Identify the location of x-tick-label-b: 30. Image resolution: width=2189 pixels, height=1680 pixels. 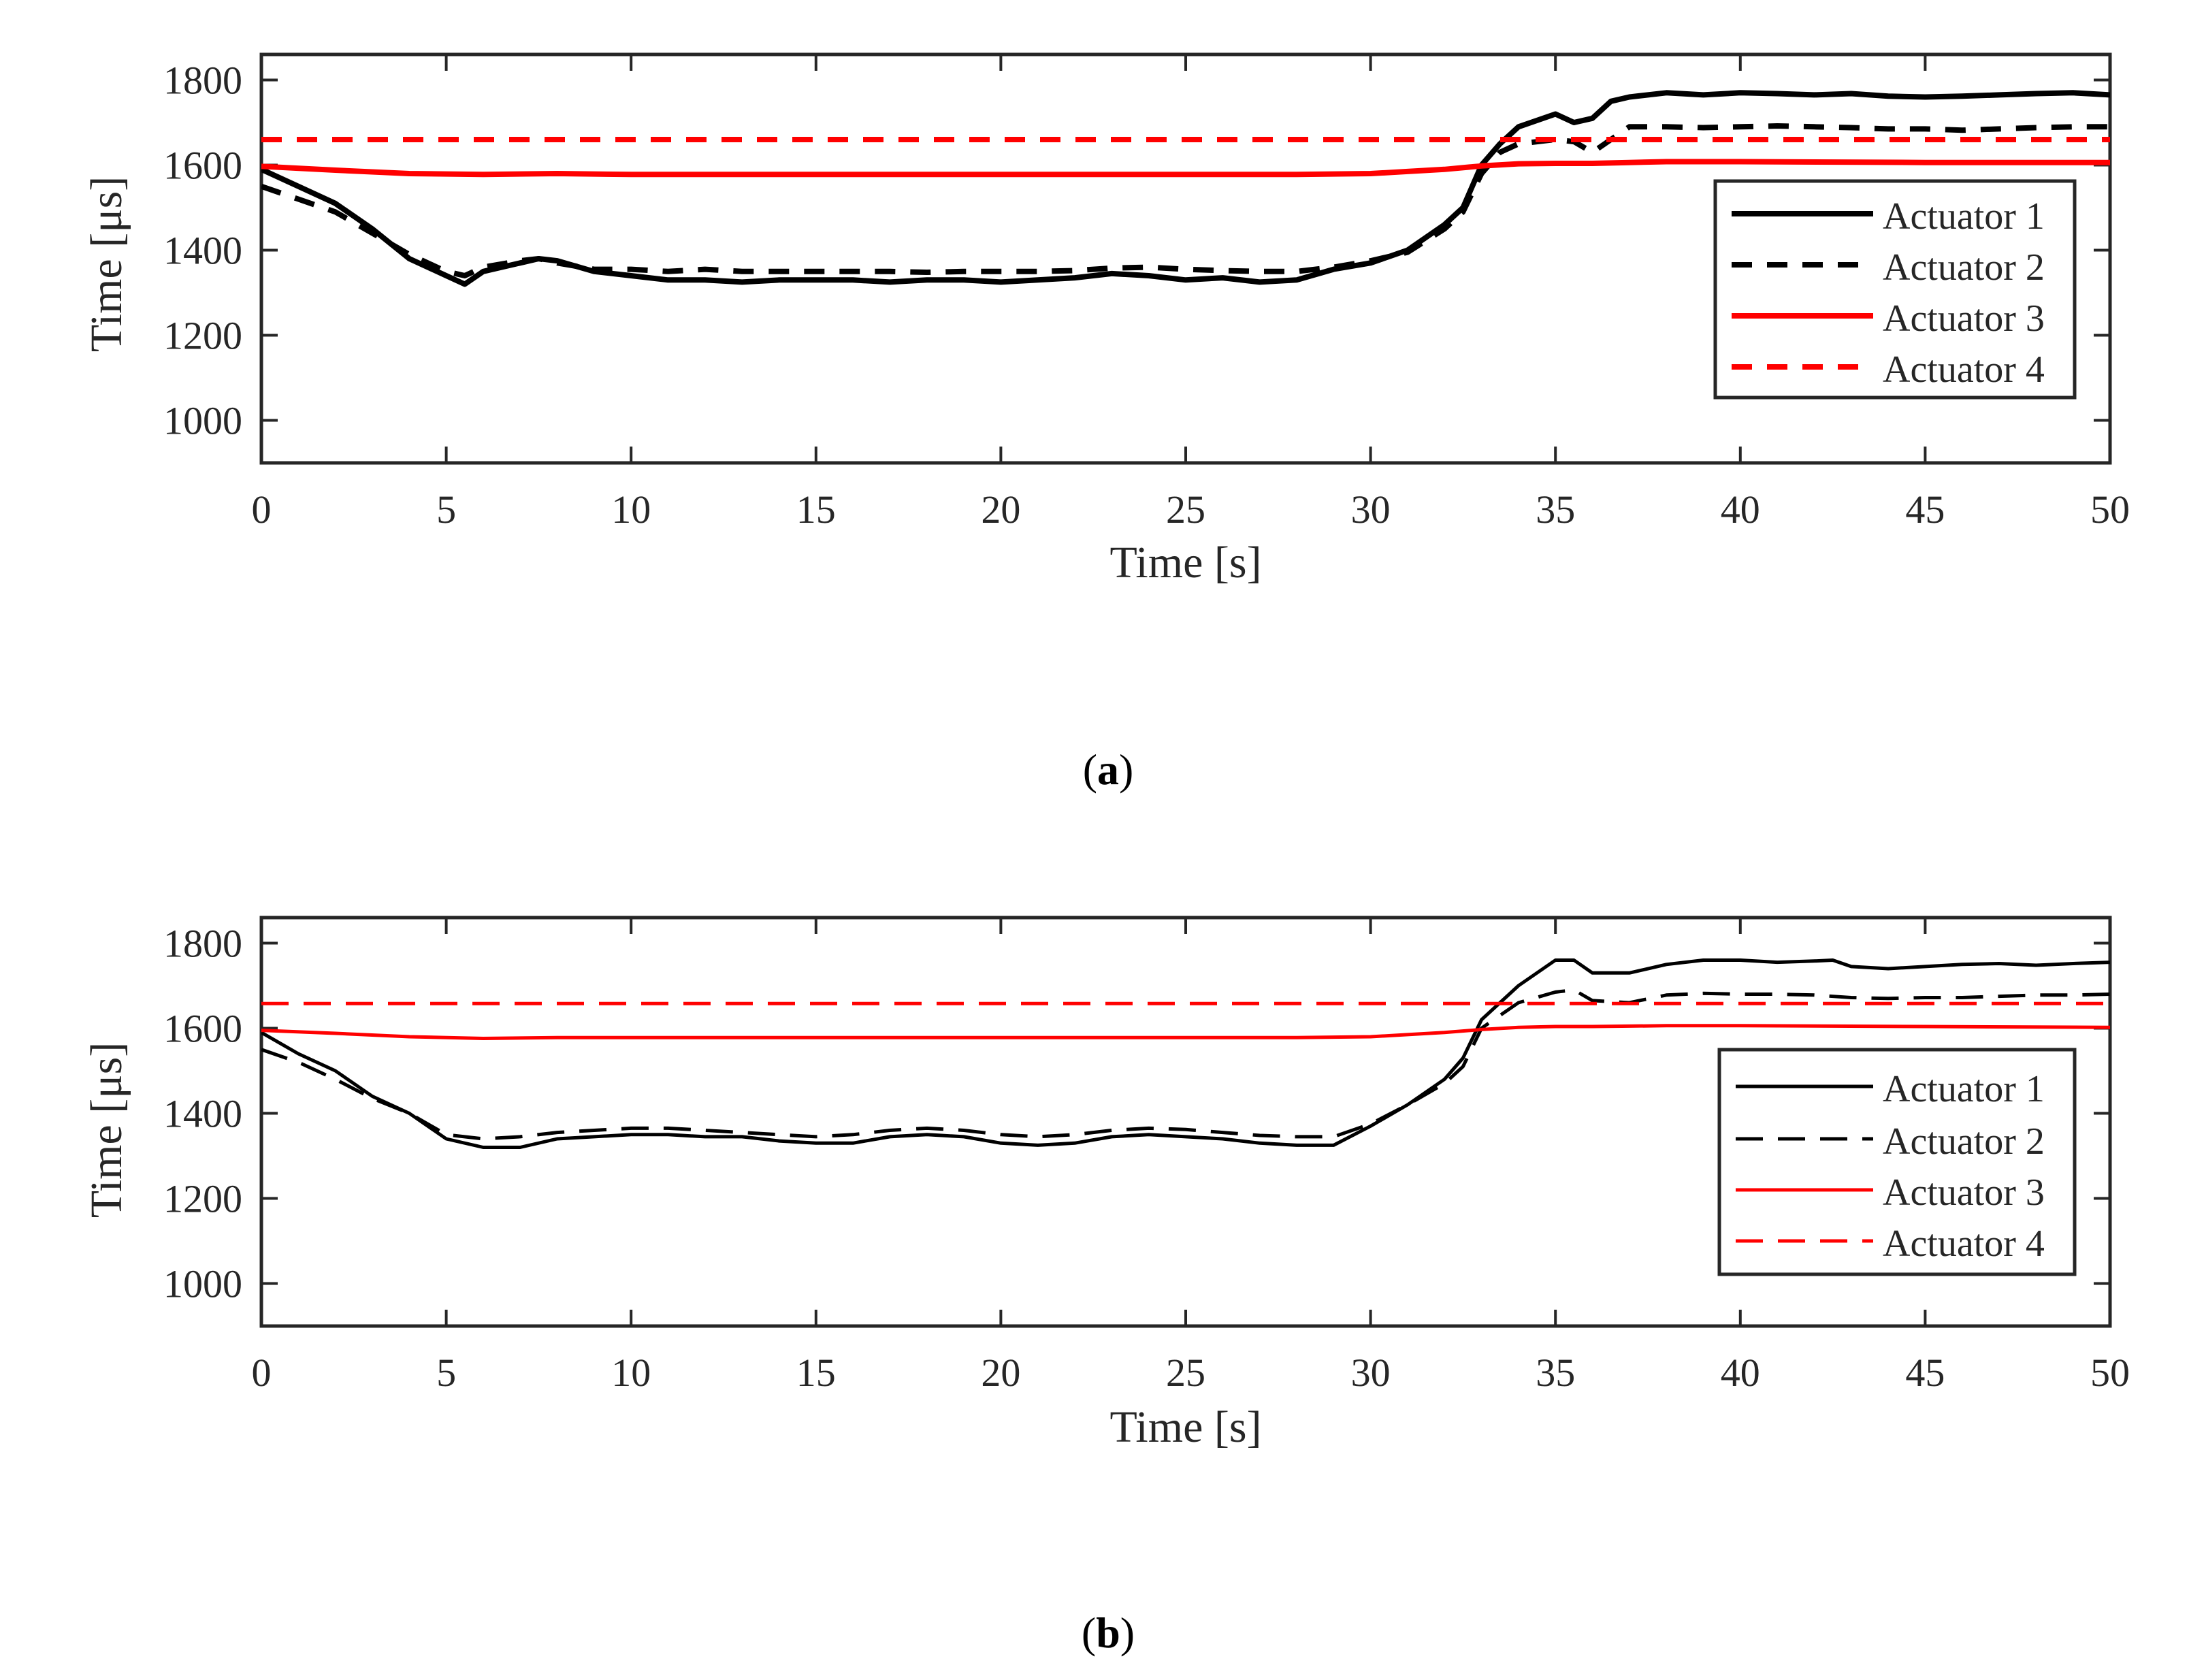
(1371, 1373).